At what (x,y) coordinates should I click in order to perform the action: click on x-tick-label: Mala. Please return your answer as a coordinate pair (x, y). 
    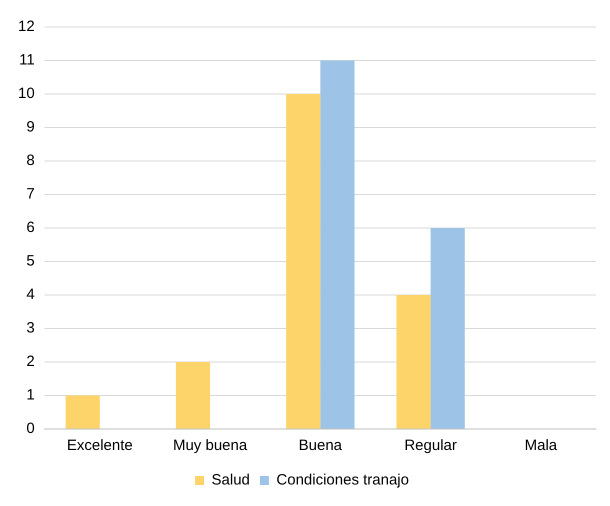
    Looking at the image, I should click on (541, 445).